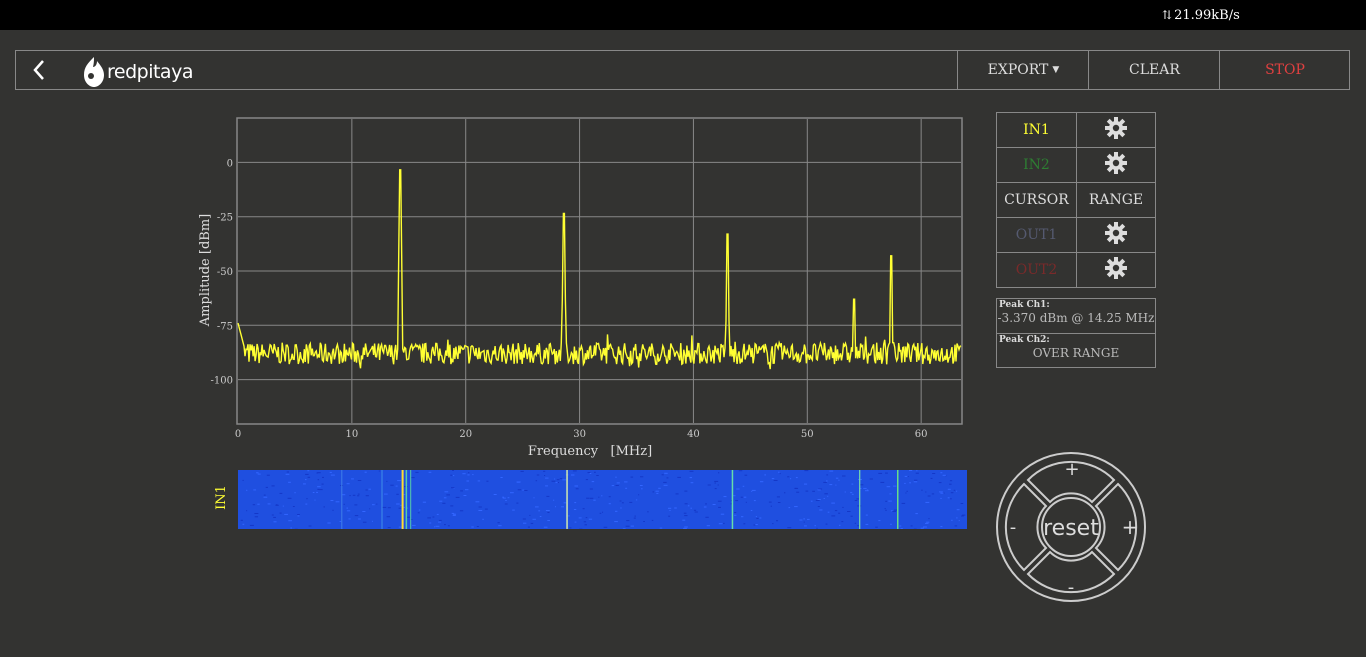 Image resolution: width=1366 pixels, height=657 pixels. I want to click on zoom-down-button, so click(1071, 572).